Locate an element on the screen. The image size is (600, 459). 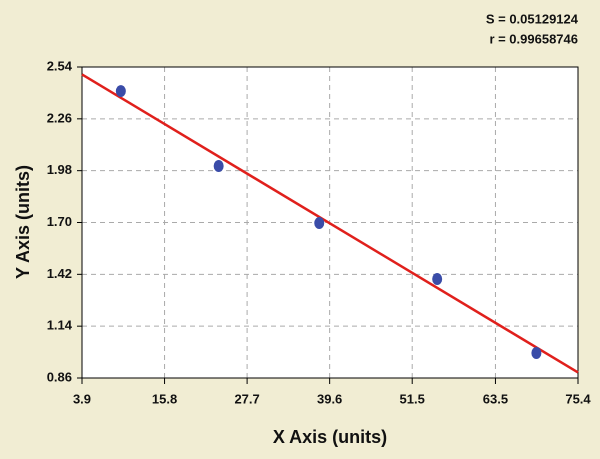
x-tick-label: 63.5 is located at coordinates (495, 398).